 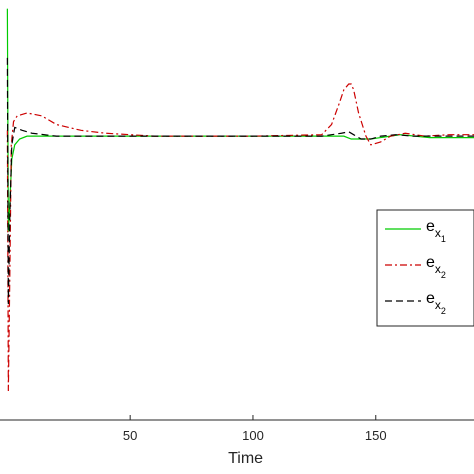 What do you see at coordinates (436, 267) in the screenshot?
I see `legend-label-2: ex2` at bounding box center [436, 267].